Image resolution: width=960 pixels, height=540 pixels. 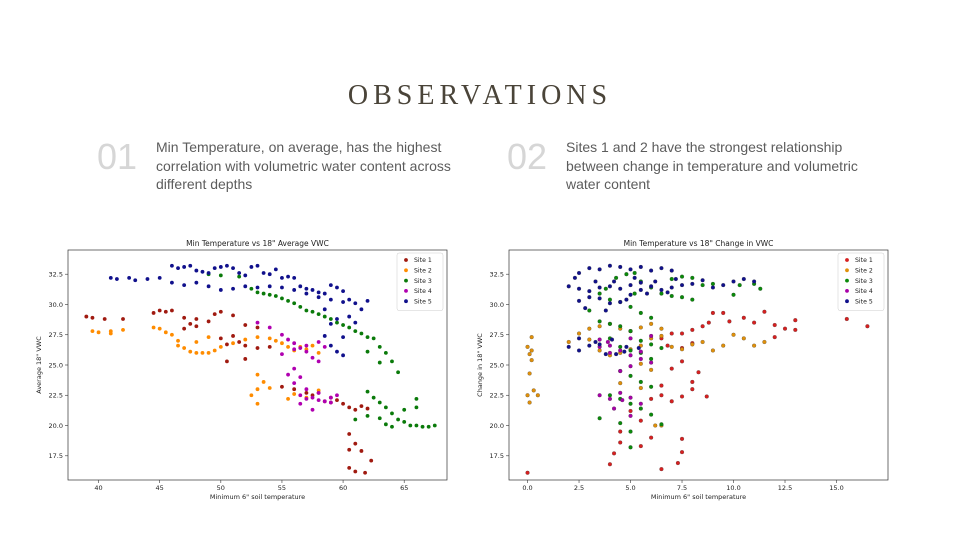 What do you see at coordinates (56, 365) in the screenshot?
I see `y-tick-label: 25.0` at bounding box center [56, 365].